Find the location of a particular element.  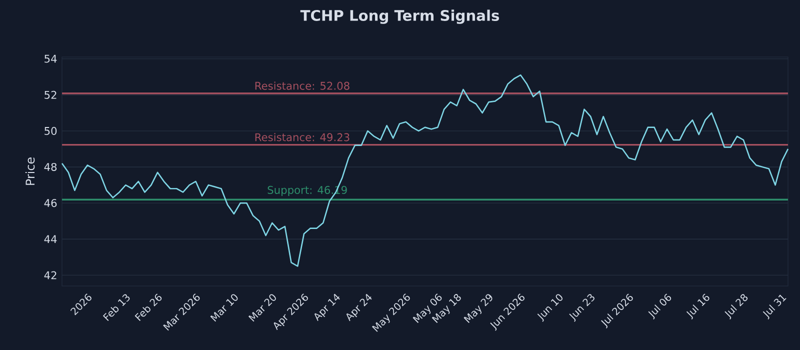

chart-title: TCHP Long Term Signals is located at coordinates (400, 17).